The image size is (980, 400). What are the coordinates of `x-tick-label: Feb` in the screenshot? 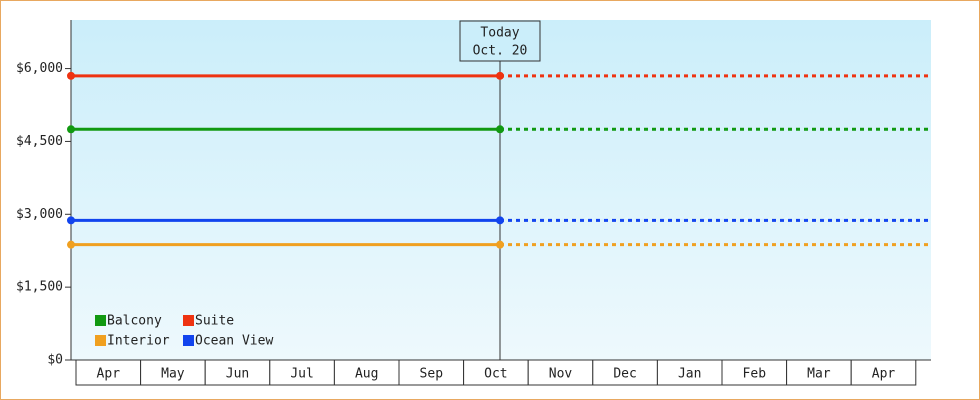 It's located at (755, 374).